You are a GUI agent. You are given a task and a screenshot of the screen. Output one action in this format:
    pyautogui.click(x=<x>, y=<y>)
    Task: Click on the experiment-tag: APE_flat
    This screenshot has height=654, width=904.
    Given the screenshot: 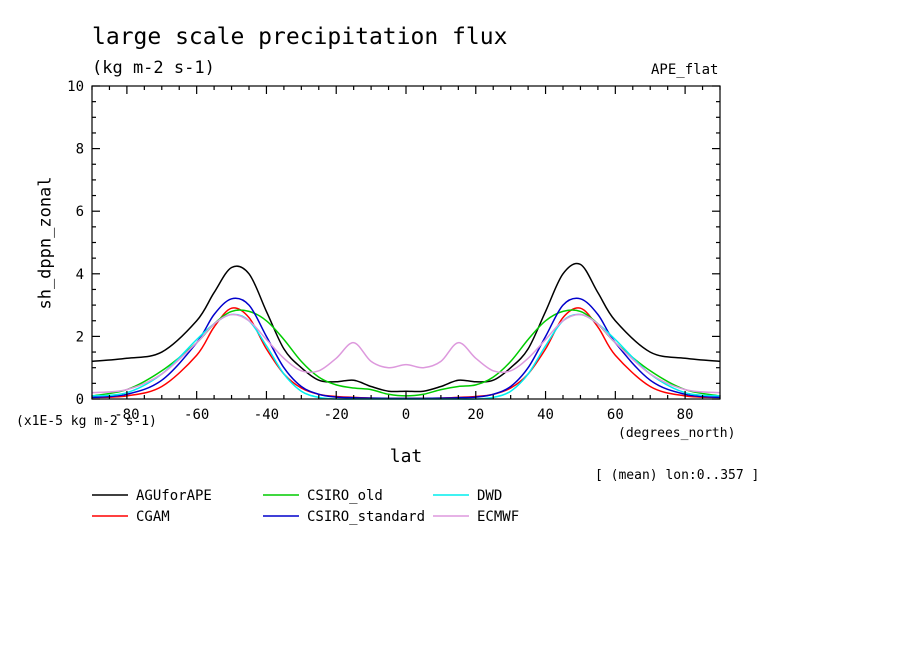 What is the action you would take?
    pyautogui.click(x=685, y=70)
    